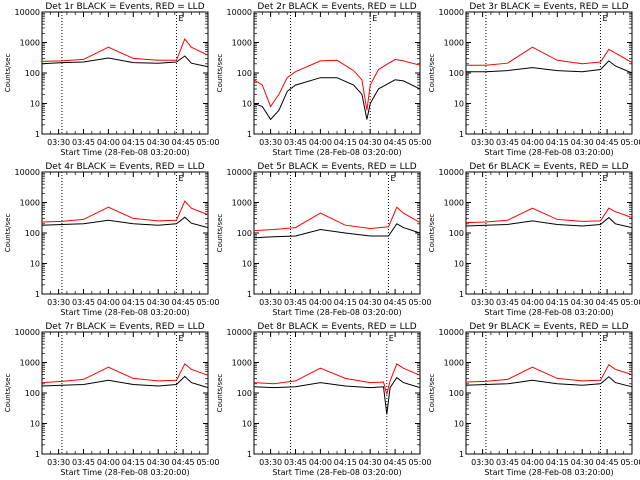 Image resolution: width=640 pixels, height=480 pixels. I want to click on panel-title: Det 8r BLACK = Events, RED = LLD, so click(336, 327).